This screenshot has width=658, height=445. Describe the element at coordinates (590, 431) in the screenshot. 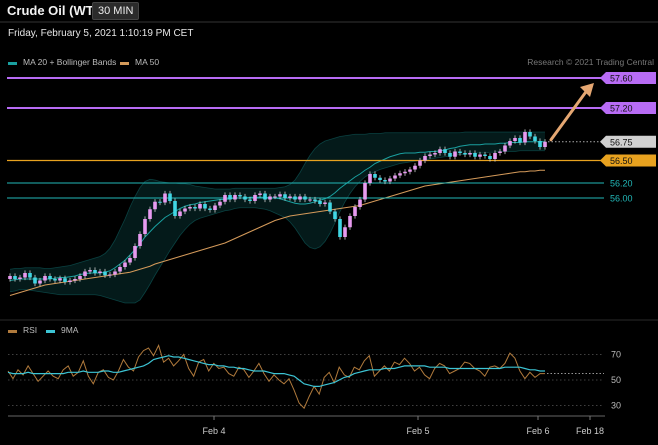

I see `x-tick-label: Feb 18` at that location.